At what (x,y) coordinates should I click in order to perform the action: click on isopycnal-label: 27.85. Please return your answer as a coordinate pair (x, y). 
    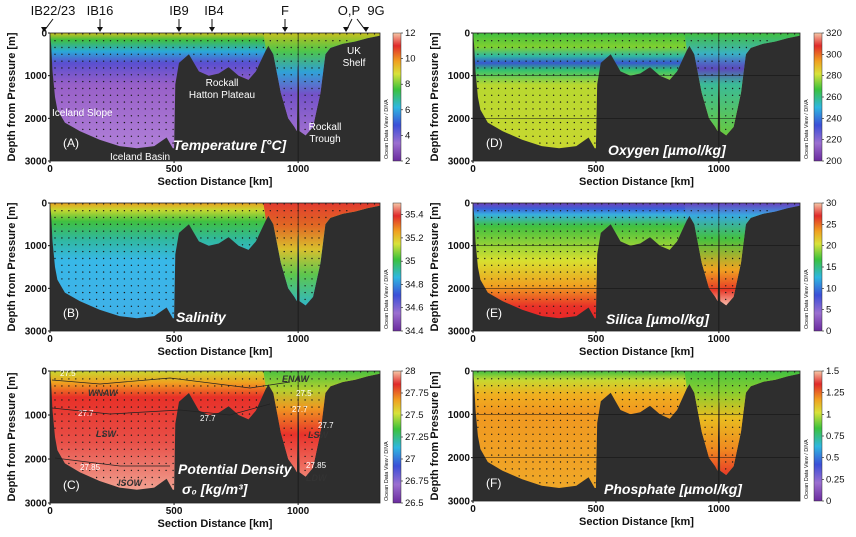
    Looking at the image, I should click on (316, 465).